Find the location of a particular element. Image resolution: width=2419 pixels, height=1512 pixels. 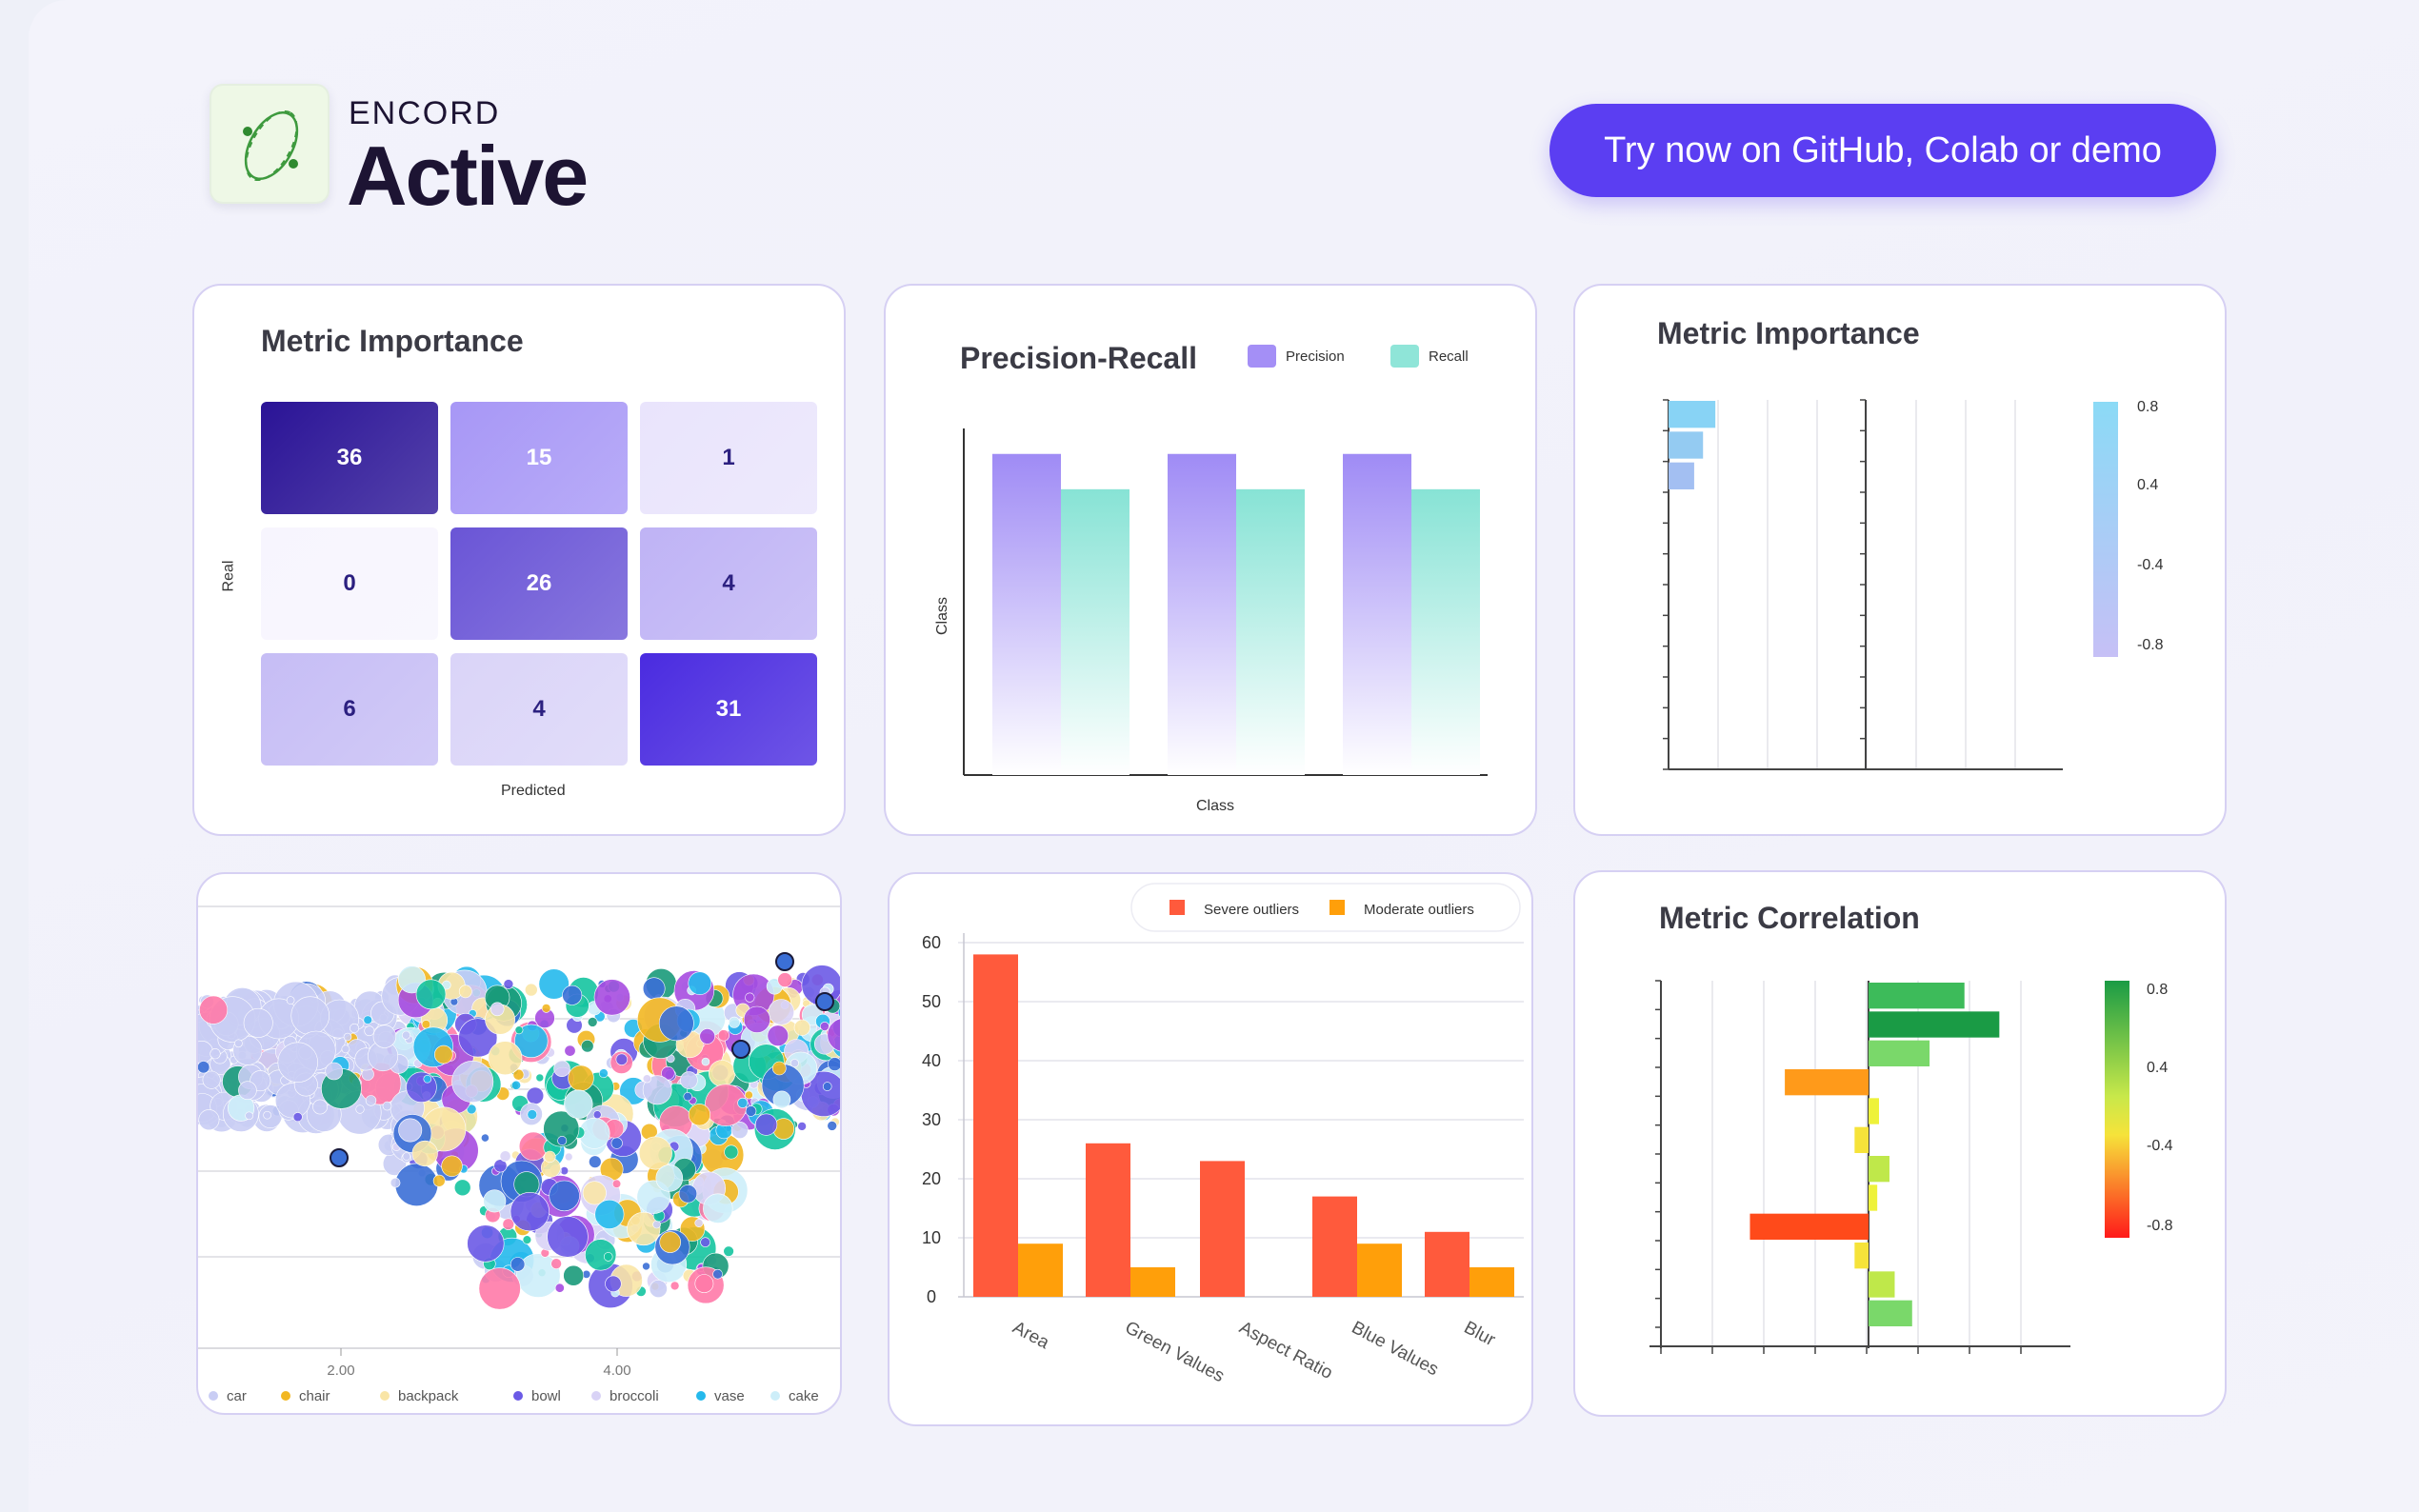

y-axis-label: Real is located at coordinates (228, 576).